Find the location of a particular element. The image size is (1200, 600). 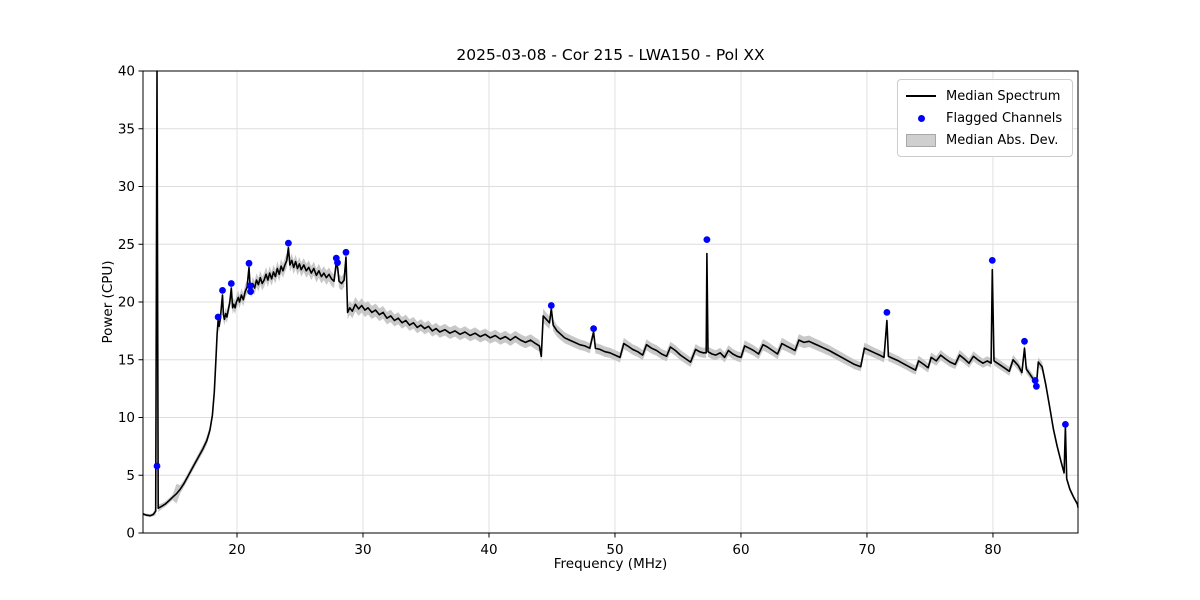

x-tick-label: 20 is located at coordinates (236, 550).